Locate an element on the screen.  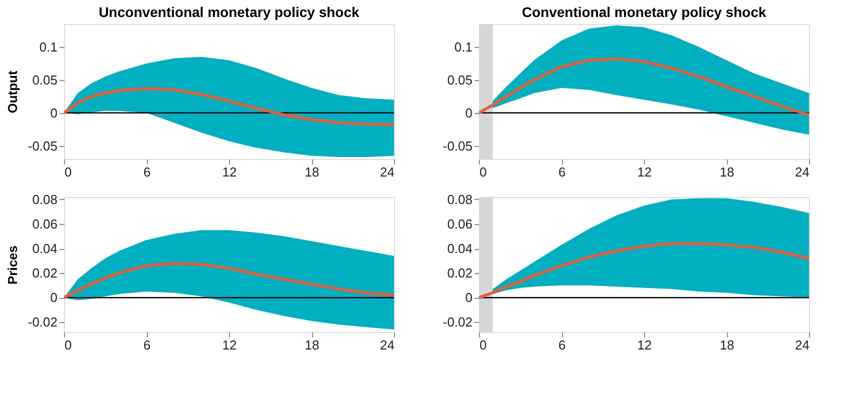
y-axis-title: Output is located at coordinates (12, 92).